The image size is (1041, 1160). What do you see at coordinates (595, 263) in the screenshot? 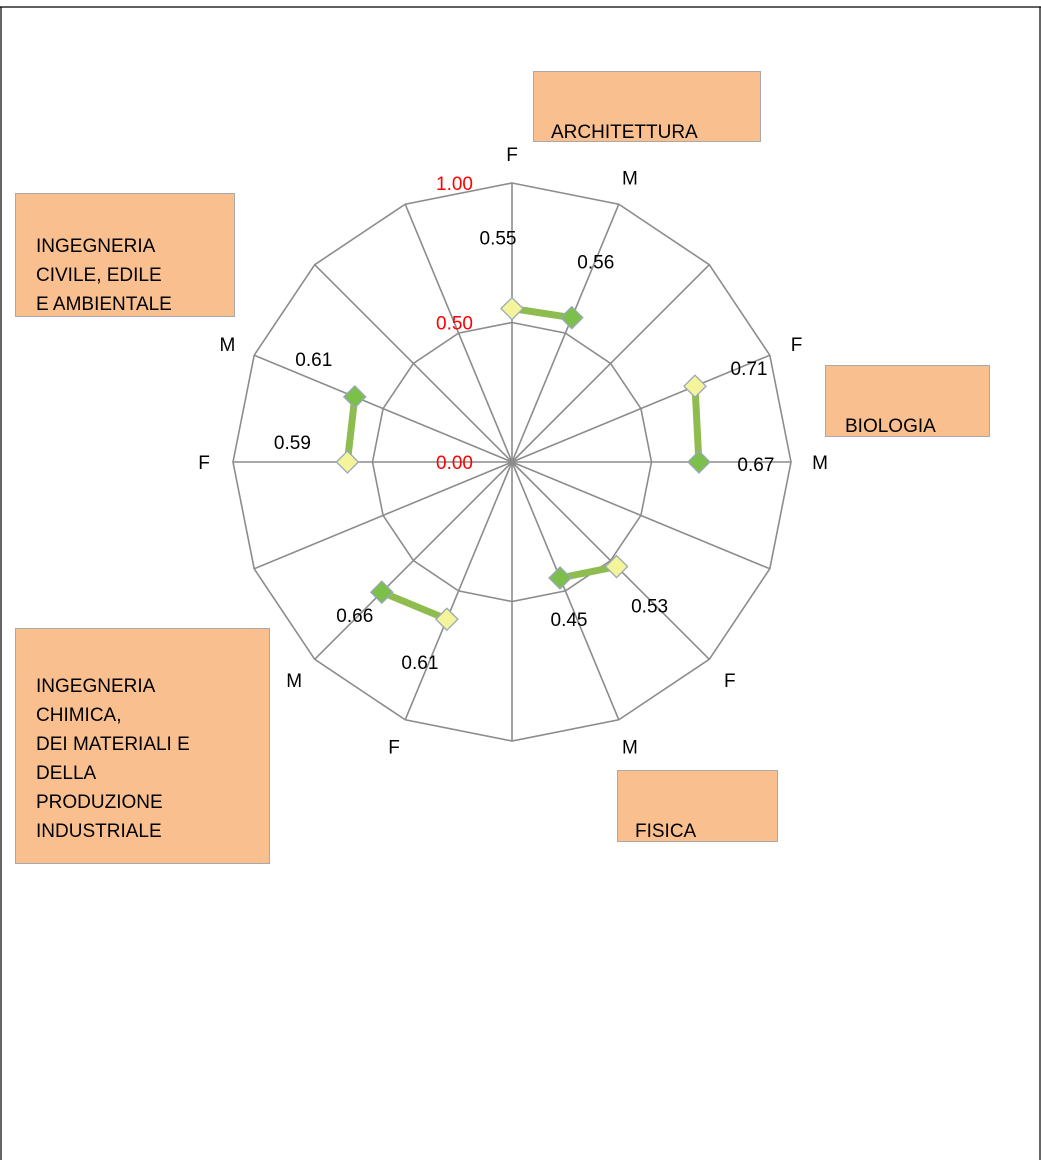
I see `data-label-0-1: 0.56` at bounding box center [595, 263].